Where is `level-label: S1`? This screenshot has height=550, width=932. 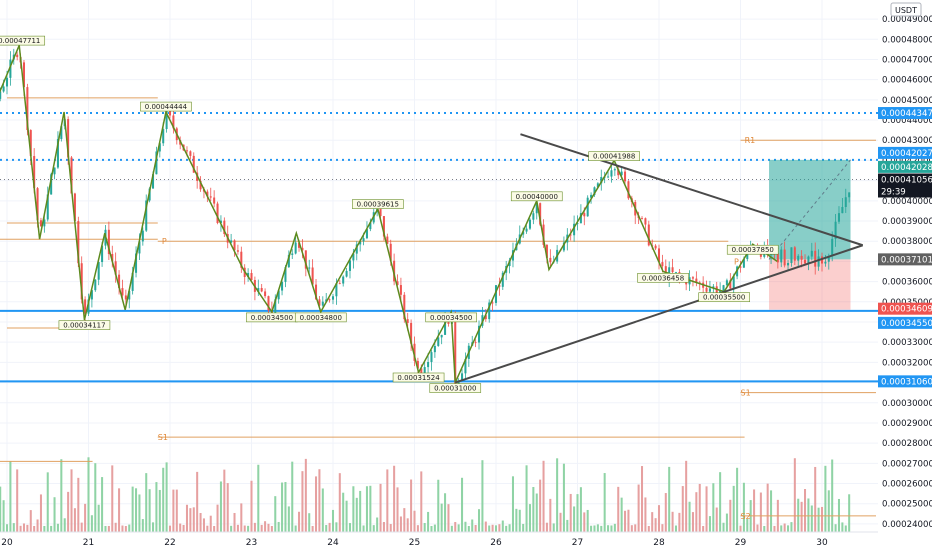 level-label: S1 is located at coordinates (746, 393).